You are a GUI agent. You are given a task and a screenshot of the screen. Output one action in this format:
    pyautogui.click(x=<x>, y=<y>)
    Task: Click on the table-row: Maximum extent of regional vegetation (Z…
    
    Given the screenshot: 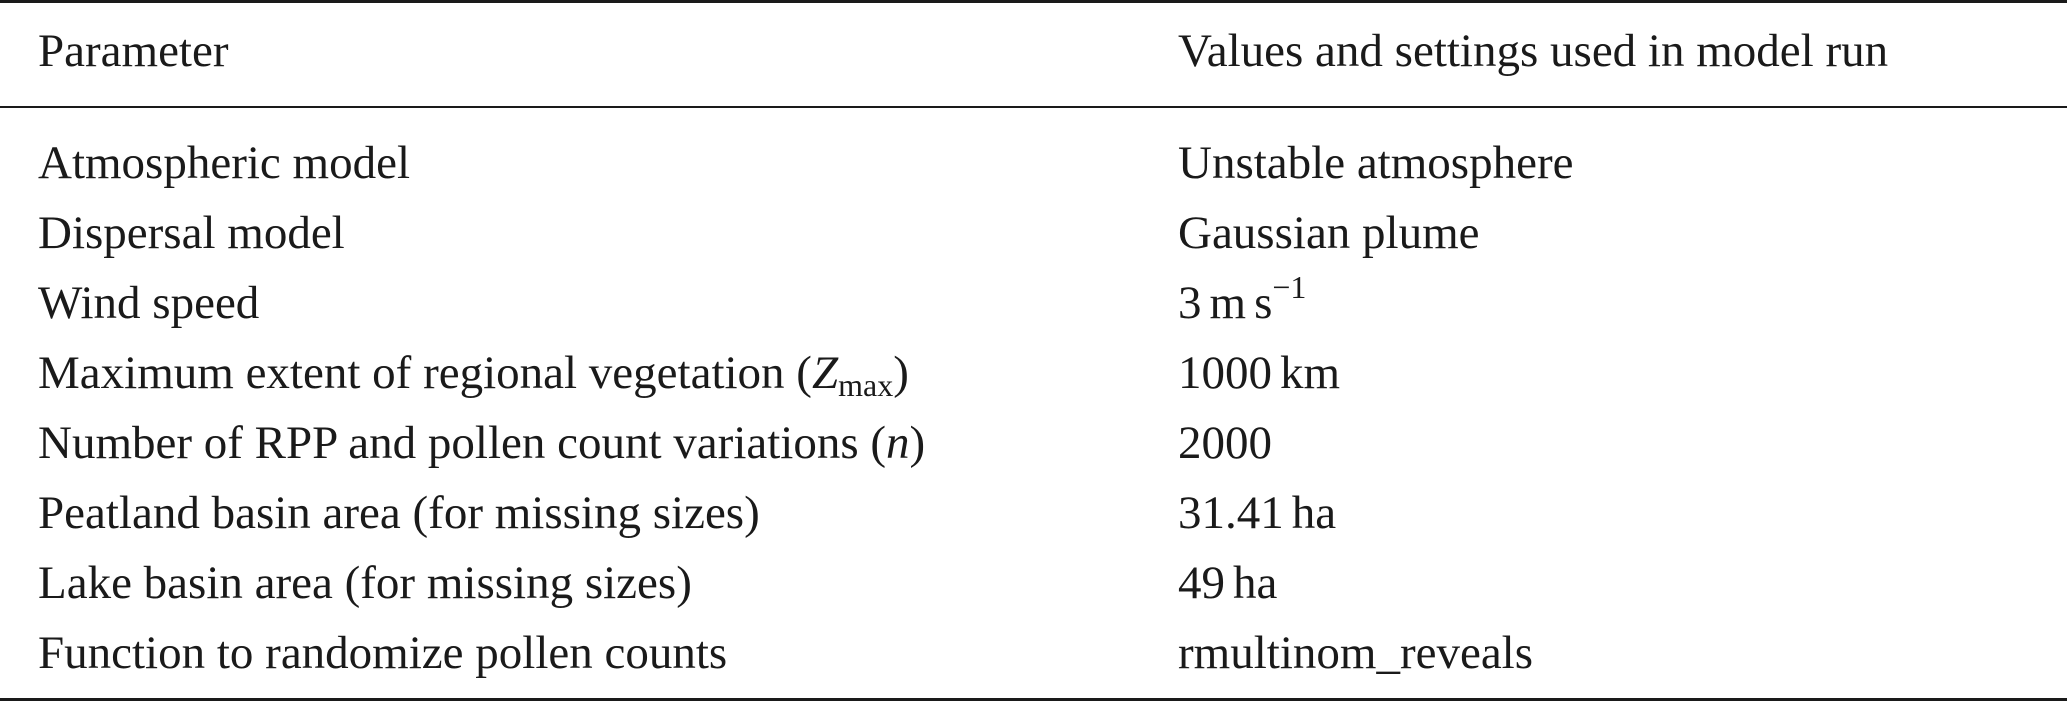 What is the action you would take?
    pyautogui.click(x=1033, y=385)
    